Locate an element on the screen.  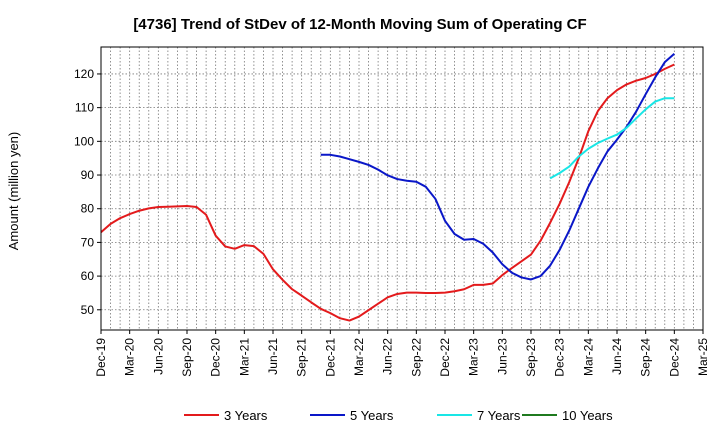
x-tick-label: Mar-20 is located at coordinates (130, 357).